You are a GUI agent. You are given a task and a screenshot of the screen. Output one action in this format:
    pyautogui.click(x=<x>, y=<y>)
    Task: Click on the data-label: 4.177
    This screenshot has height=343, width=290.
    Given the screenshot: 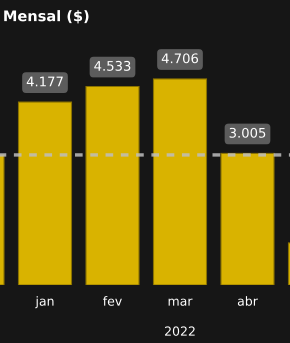 What is the action you would take?
    pyautogui.click(x=44, y=81)
    